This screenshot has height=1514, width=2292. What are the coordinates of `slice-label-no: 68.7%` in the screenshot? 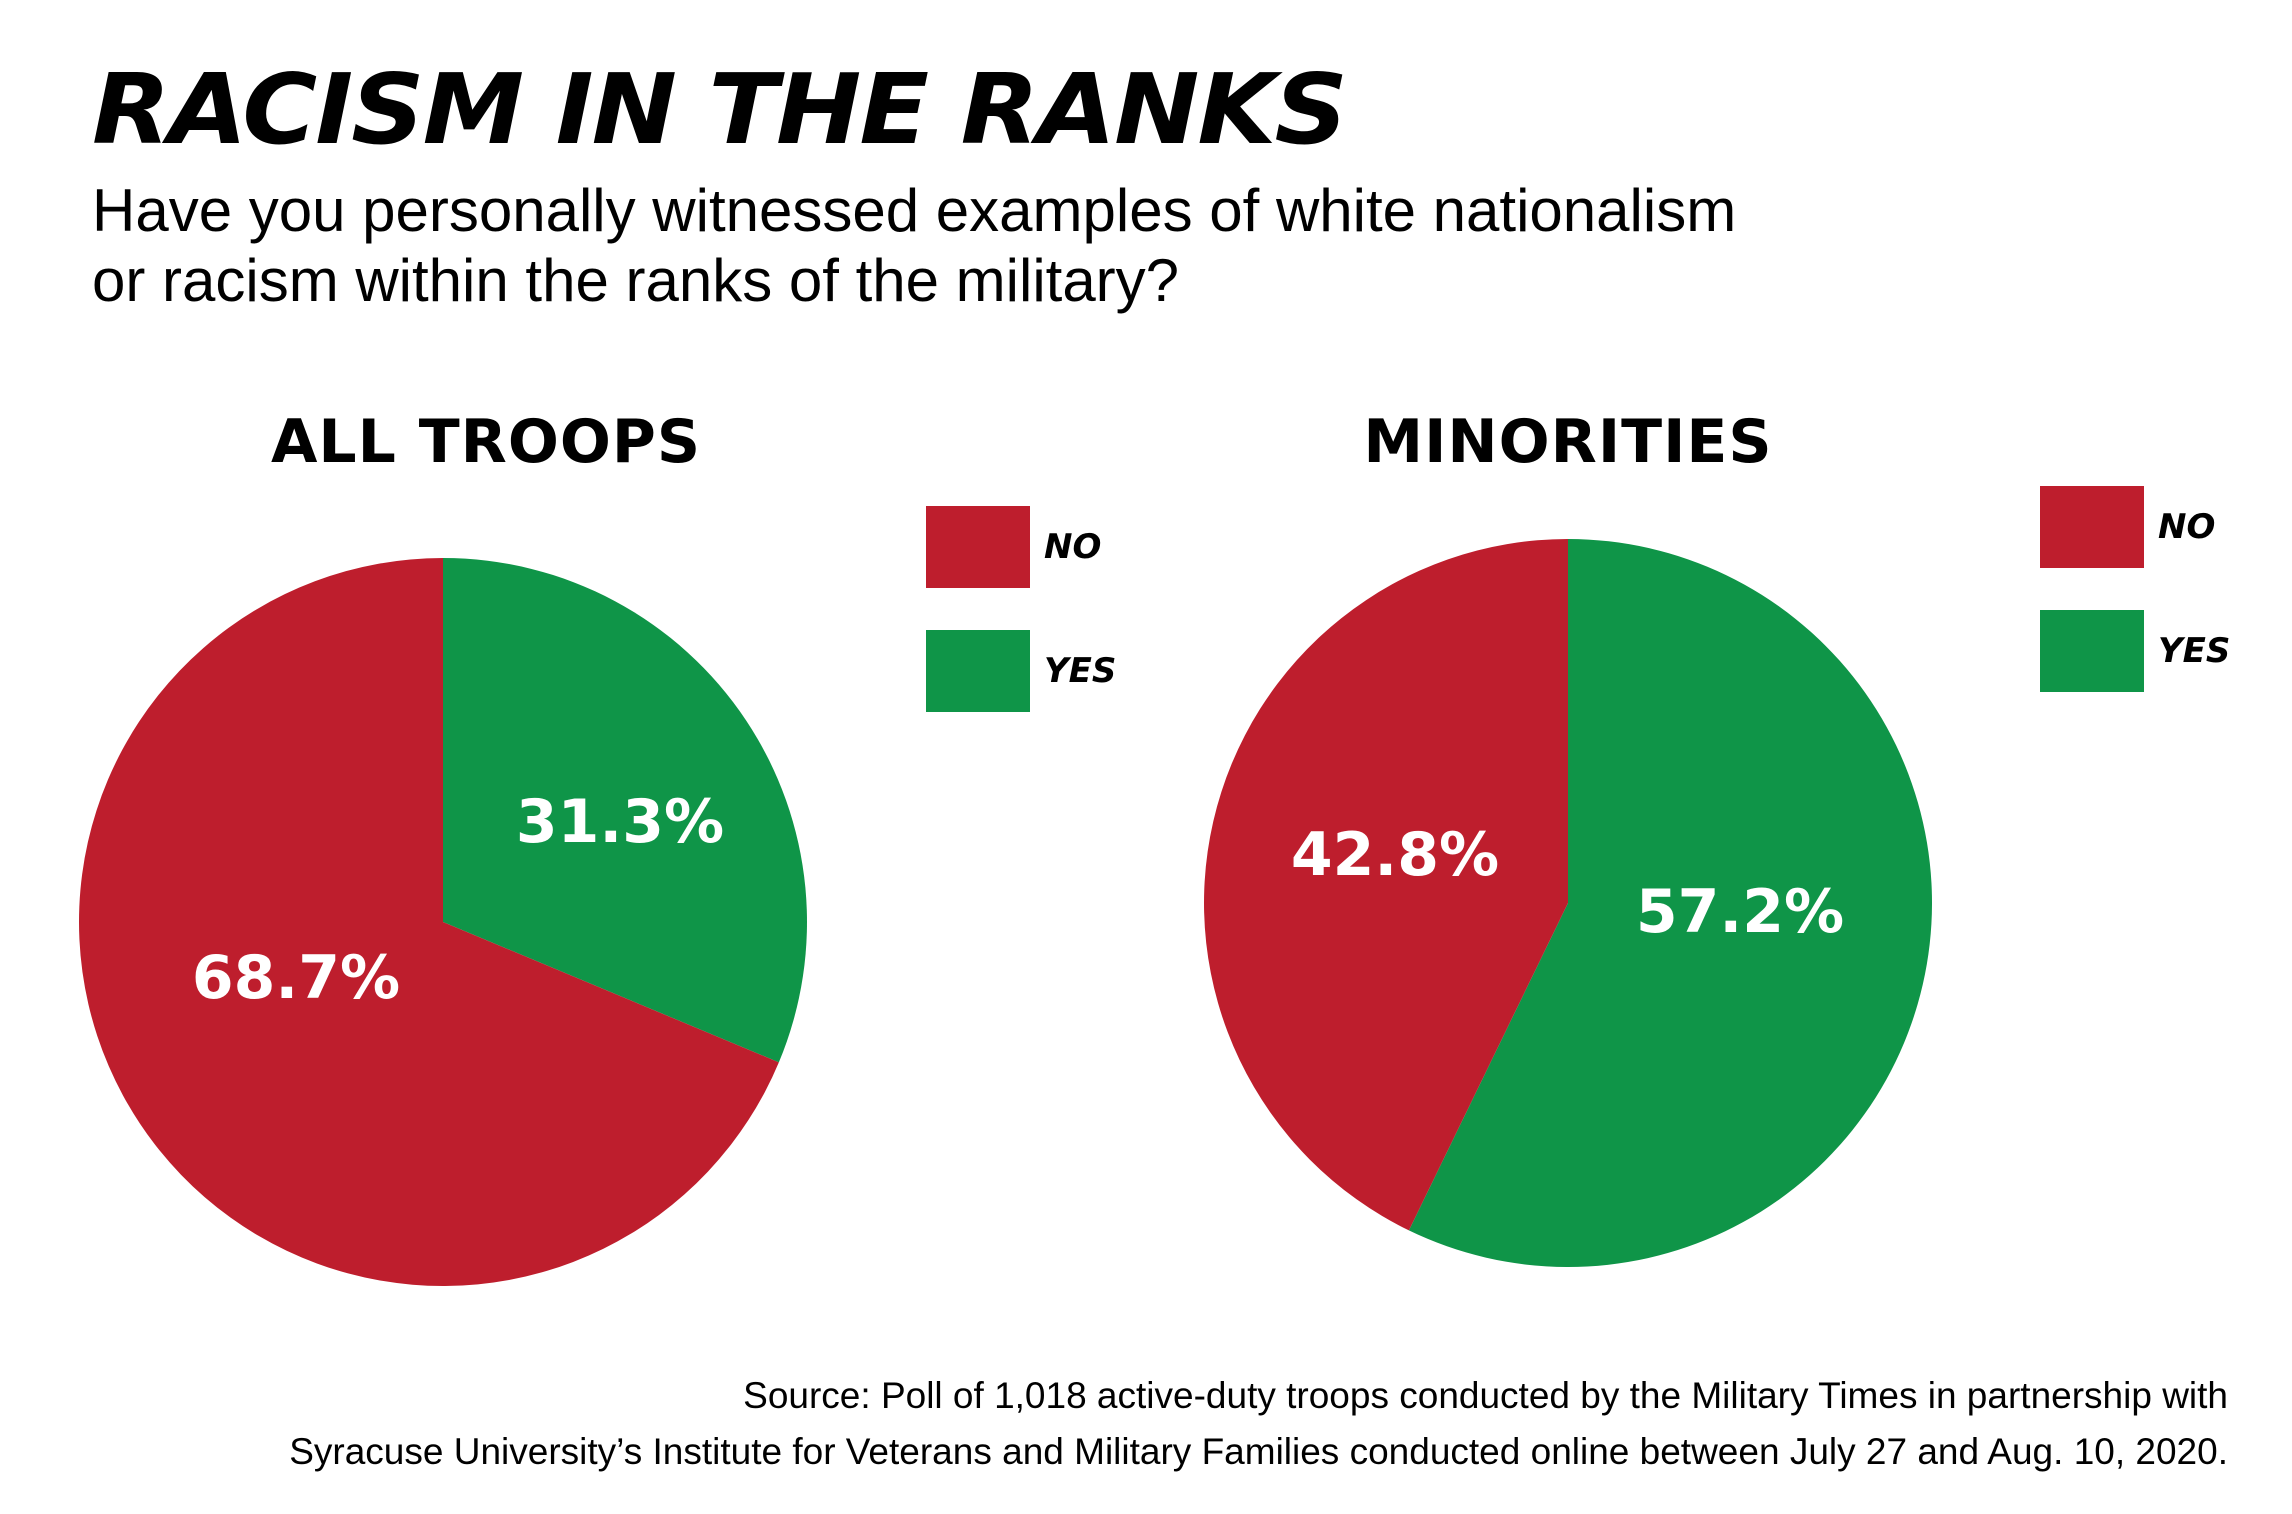 It's located at (296, 978).